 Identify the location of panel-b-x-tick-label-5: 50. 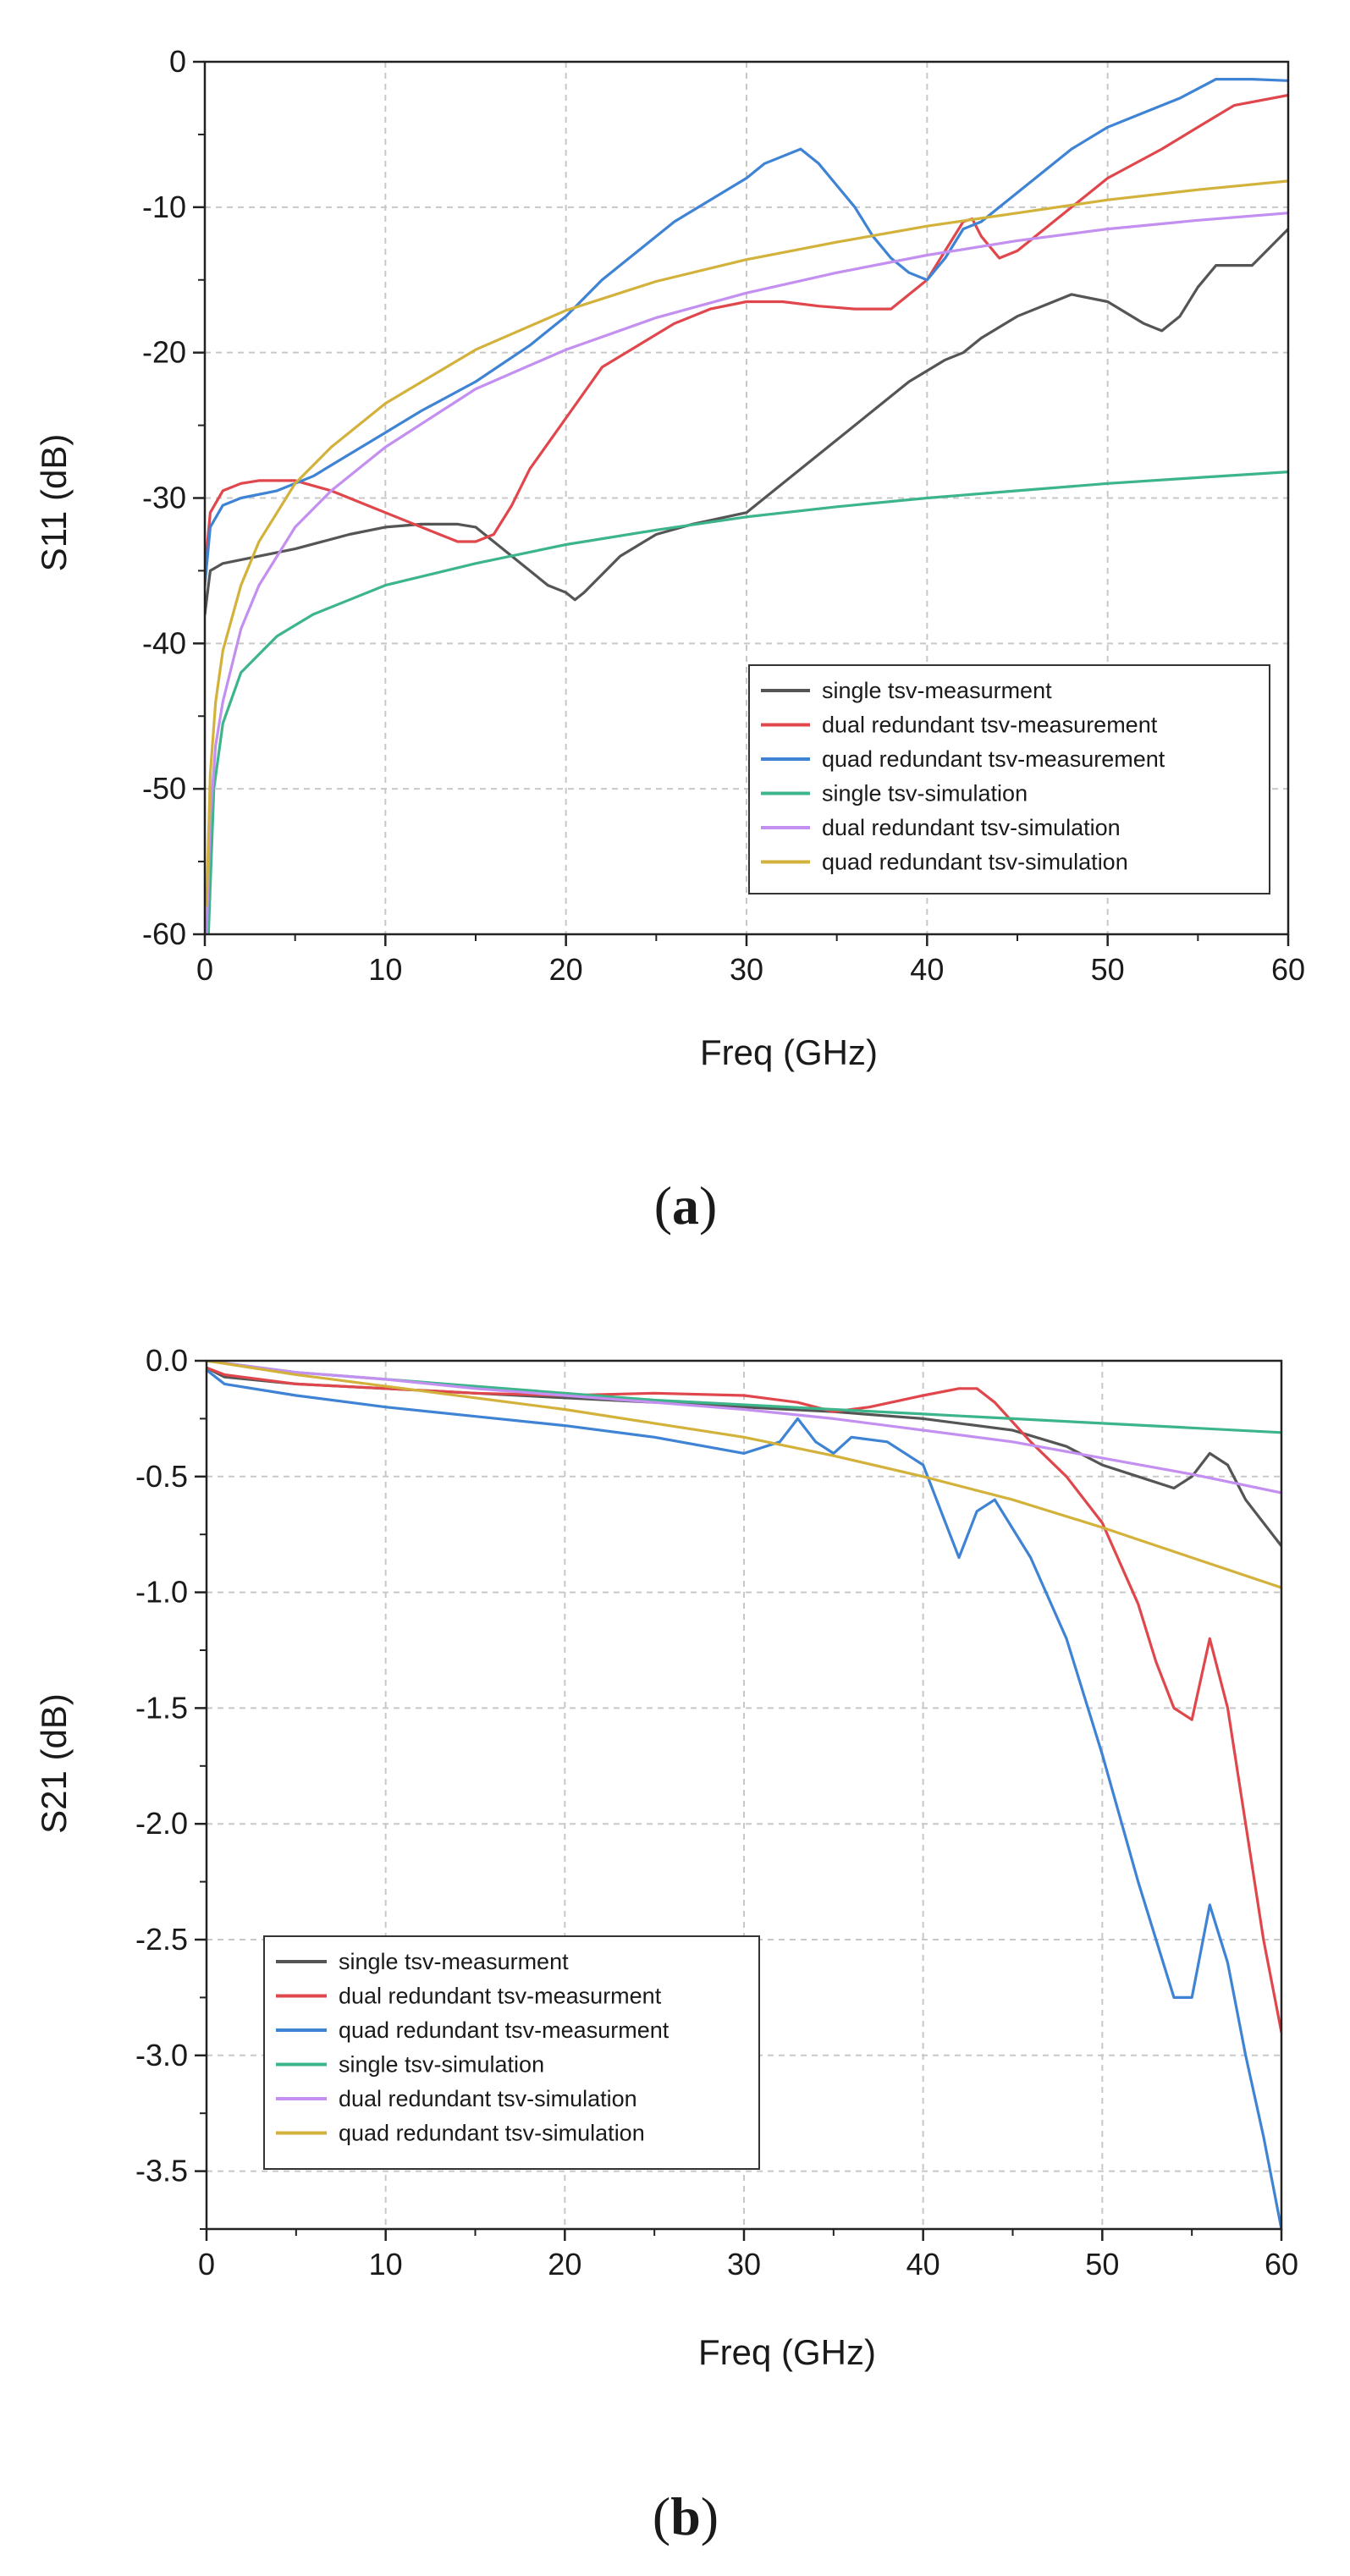
(1102, 2264).